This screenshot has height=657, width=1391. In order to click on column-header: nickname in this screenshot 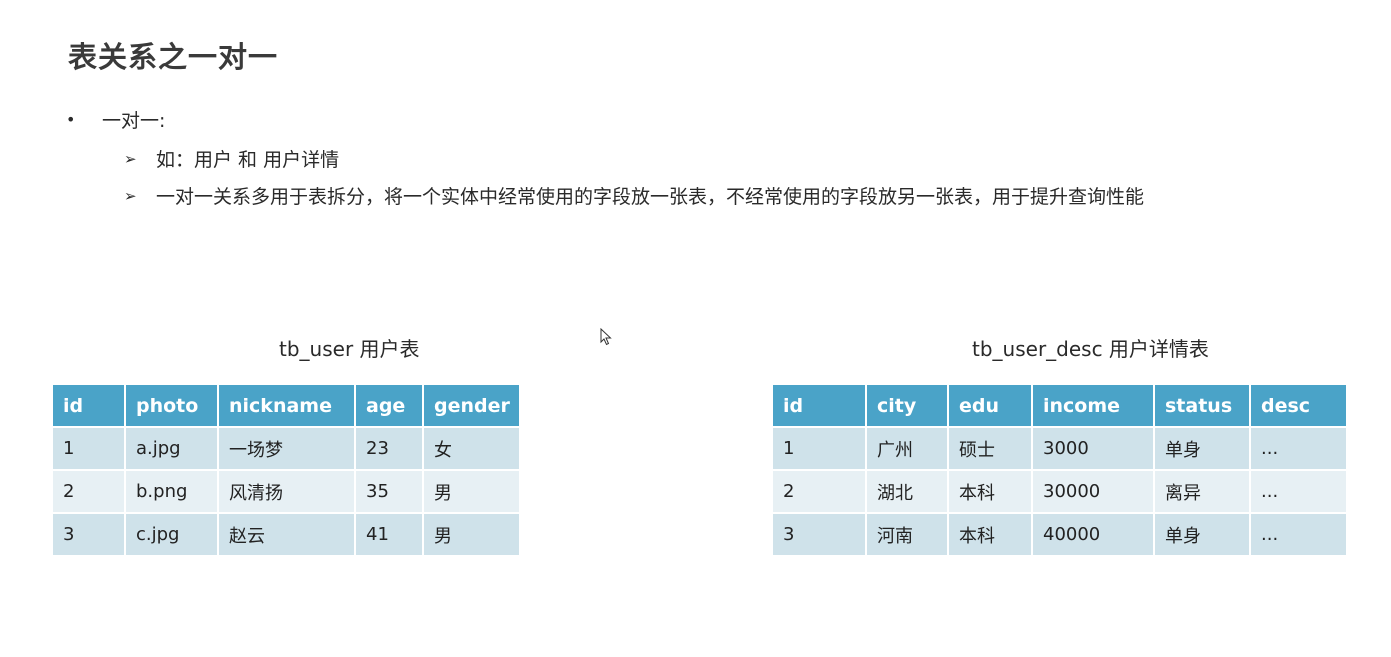, I will do `click(287, 406)`.